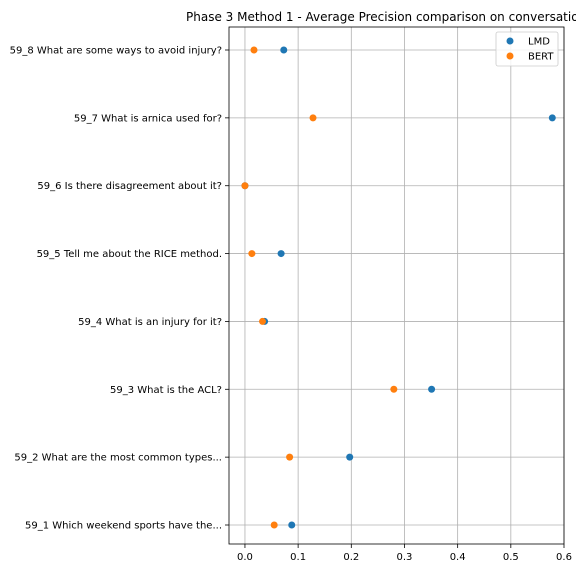  Describe the element at coordinates (245, 557) in the screenshot. I see `x-tick-label: 0.0` at that location.